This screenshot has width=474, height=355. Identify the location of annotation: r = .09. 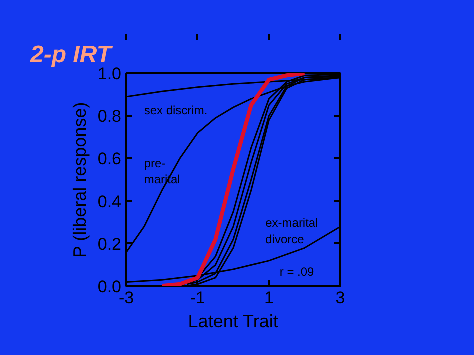
(297, 272).